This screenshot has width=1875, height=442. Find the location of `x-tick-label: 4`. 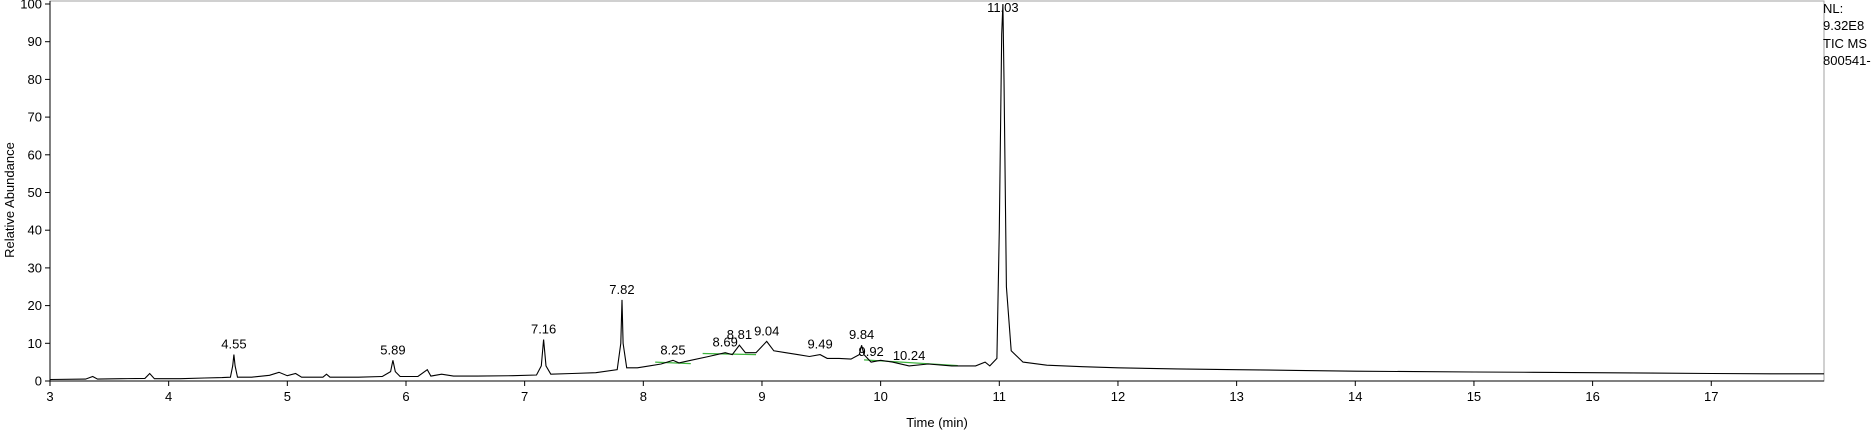

x-tick-label: 4 is located at coordinates (168, 396).